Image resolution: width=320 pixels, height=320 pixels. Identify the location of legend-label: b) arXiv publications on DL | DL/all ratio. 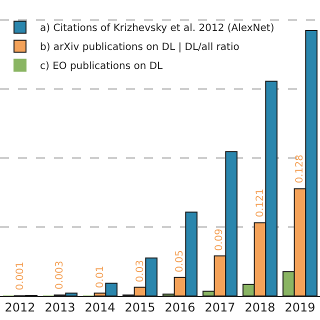
(140, 48).